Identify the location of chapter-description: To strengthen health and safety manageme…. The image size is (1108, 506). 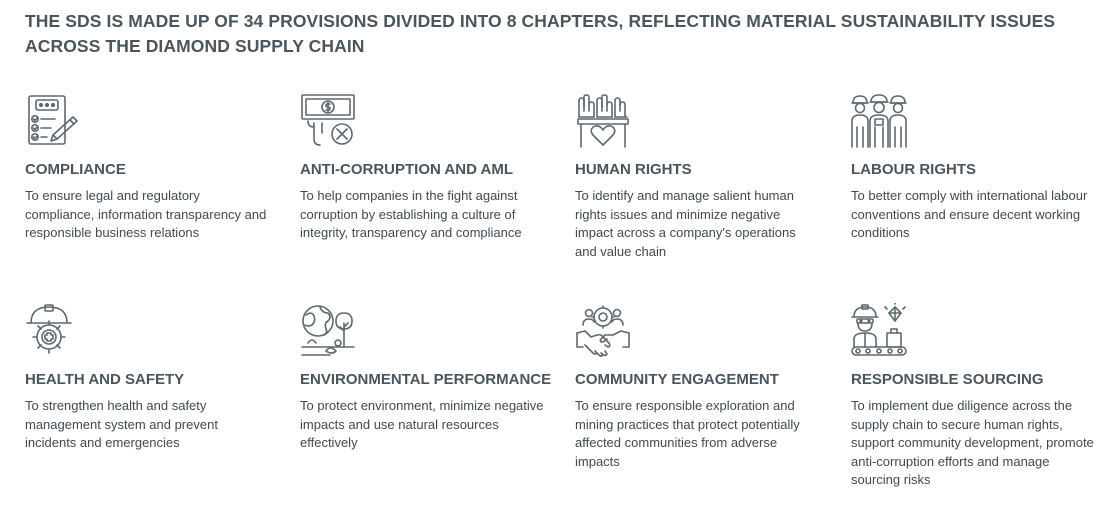
(121, 424).